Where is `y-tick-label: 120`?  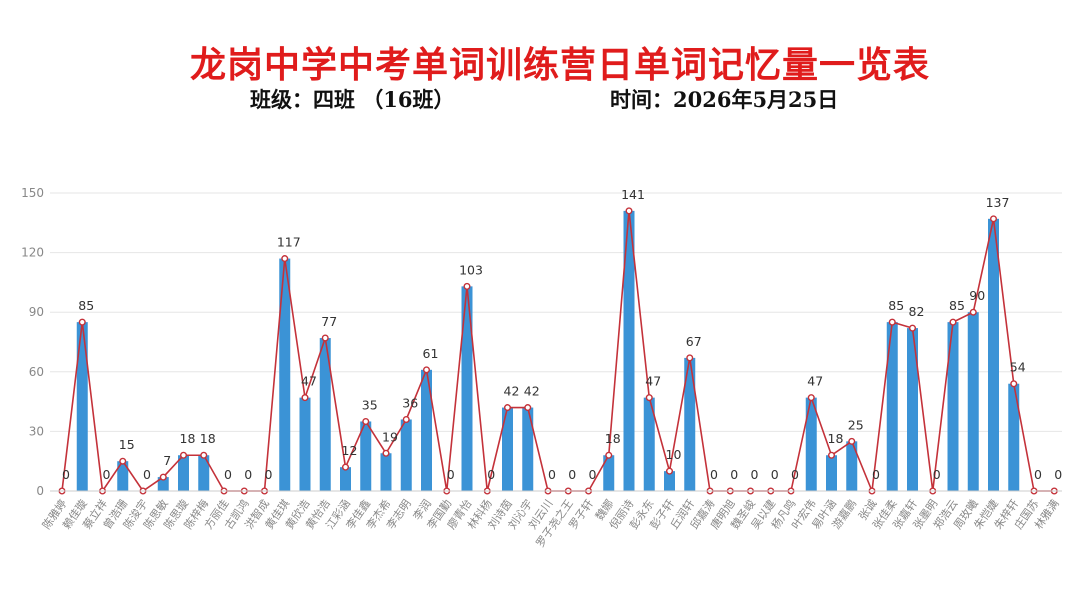
y-tick-label: 120 is located at coordinates (32, 253).